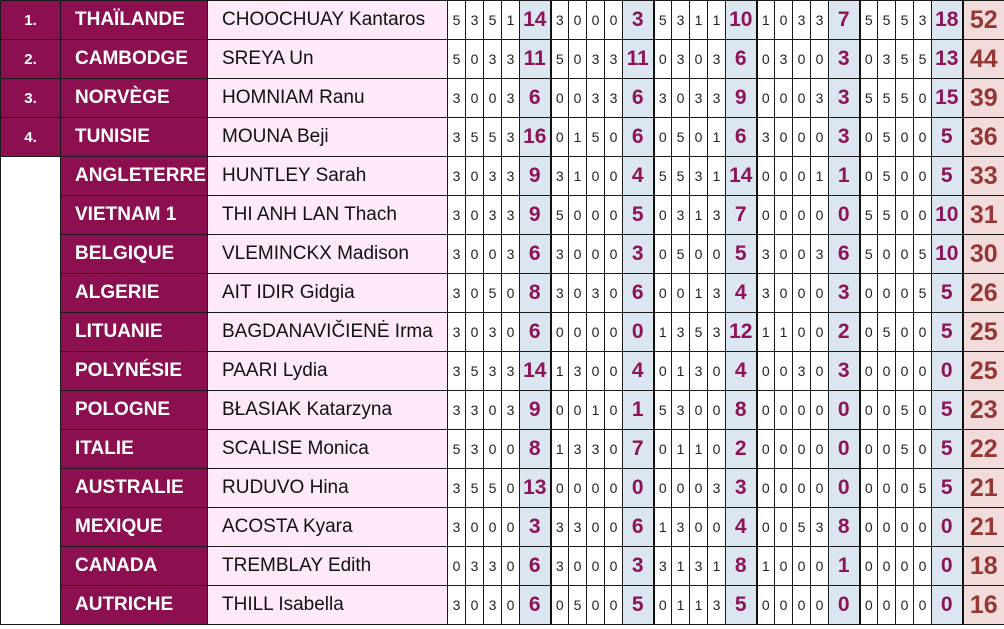  I want to click on total-score-cell: 25, so click(983, 332).